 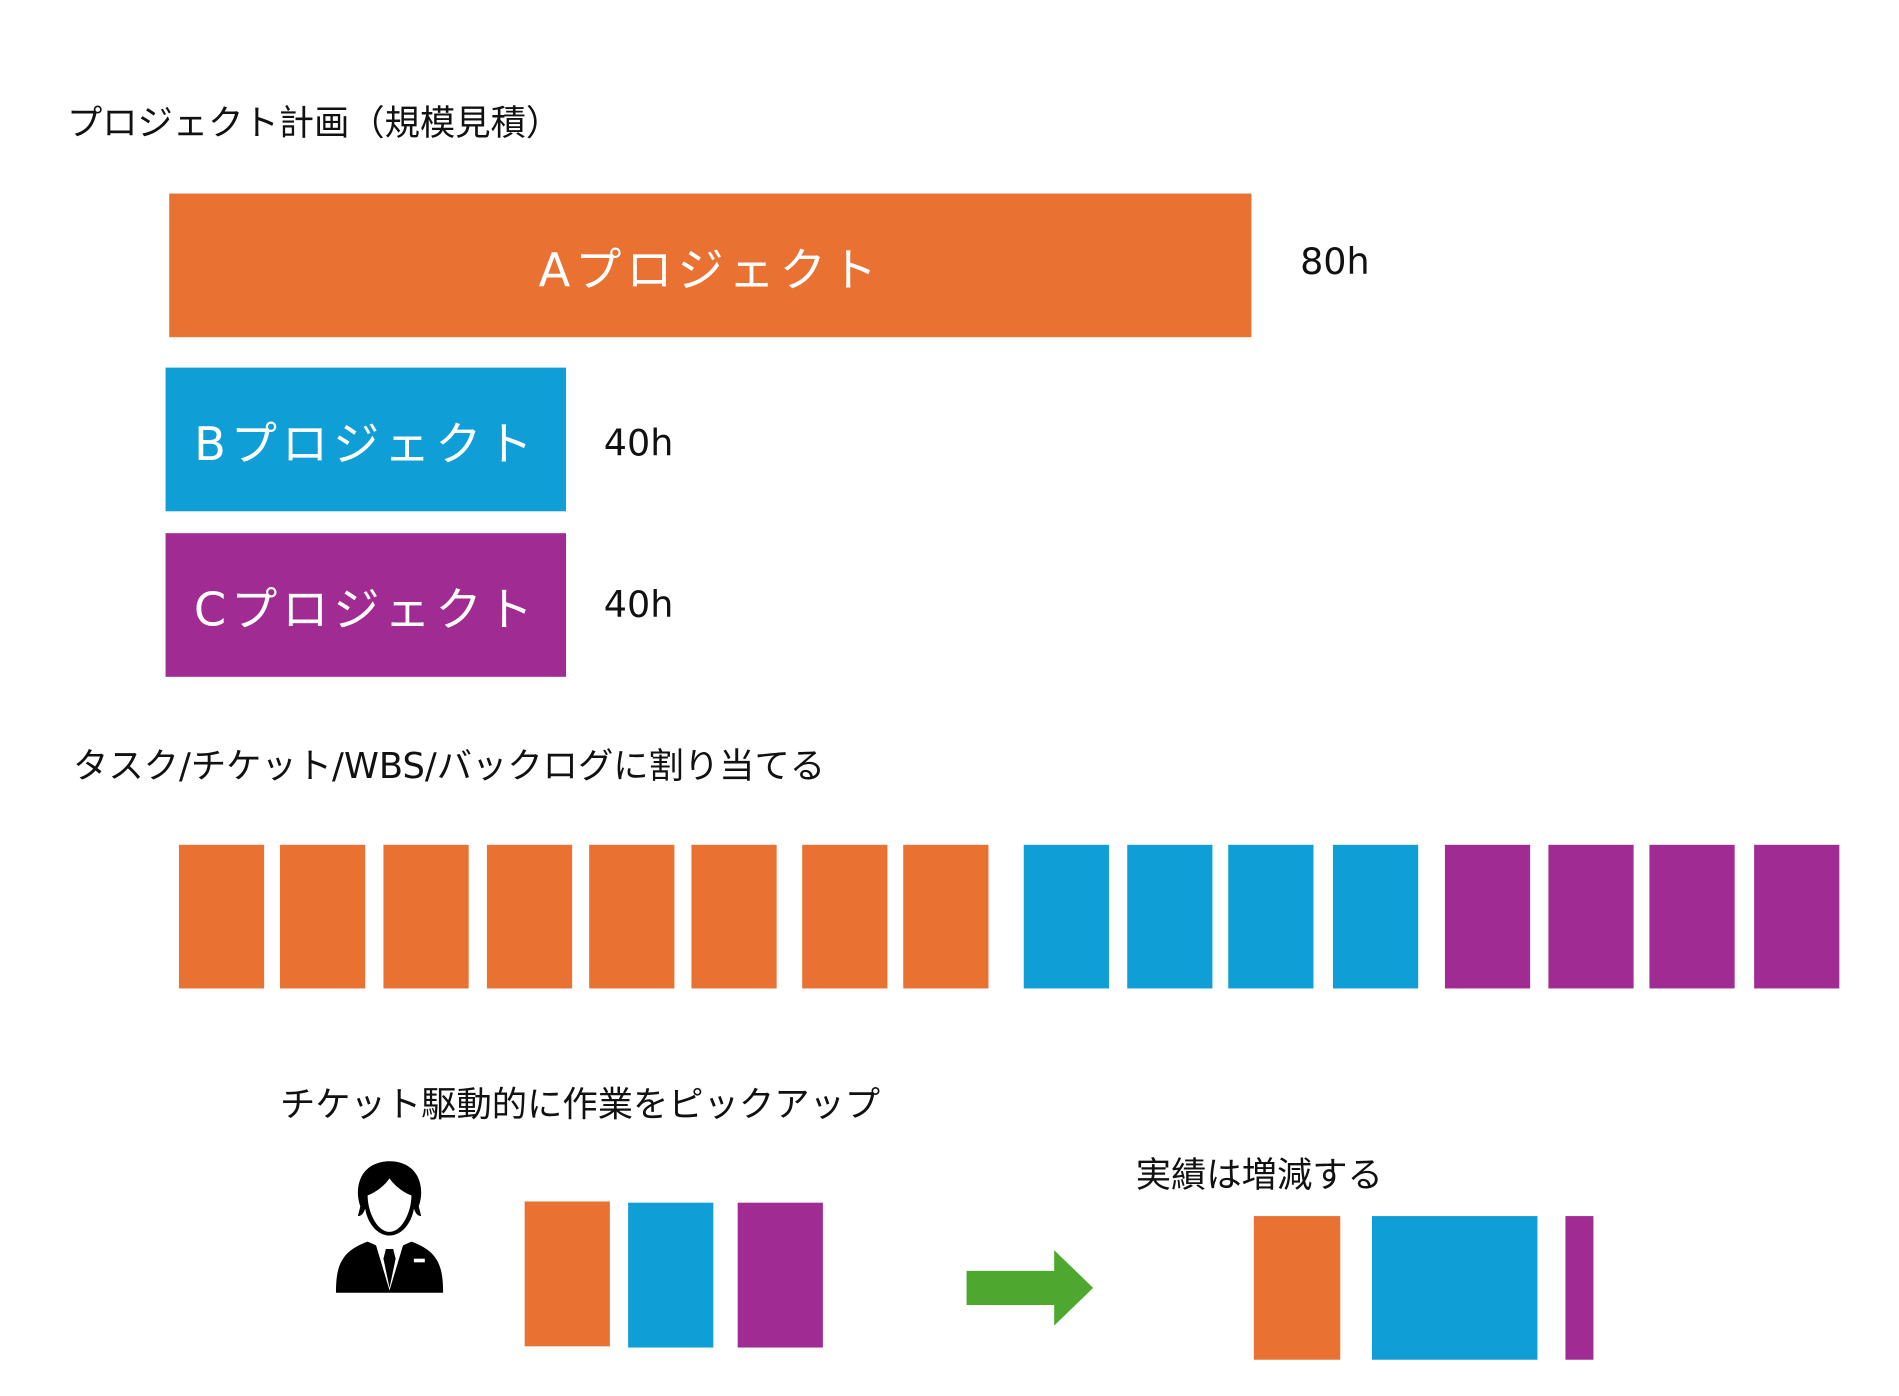 I want to click on project-b-bar: Bプロジェクト, so click(x=366, y=439).